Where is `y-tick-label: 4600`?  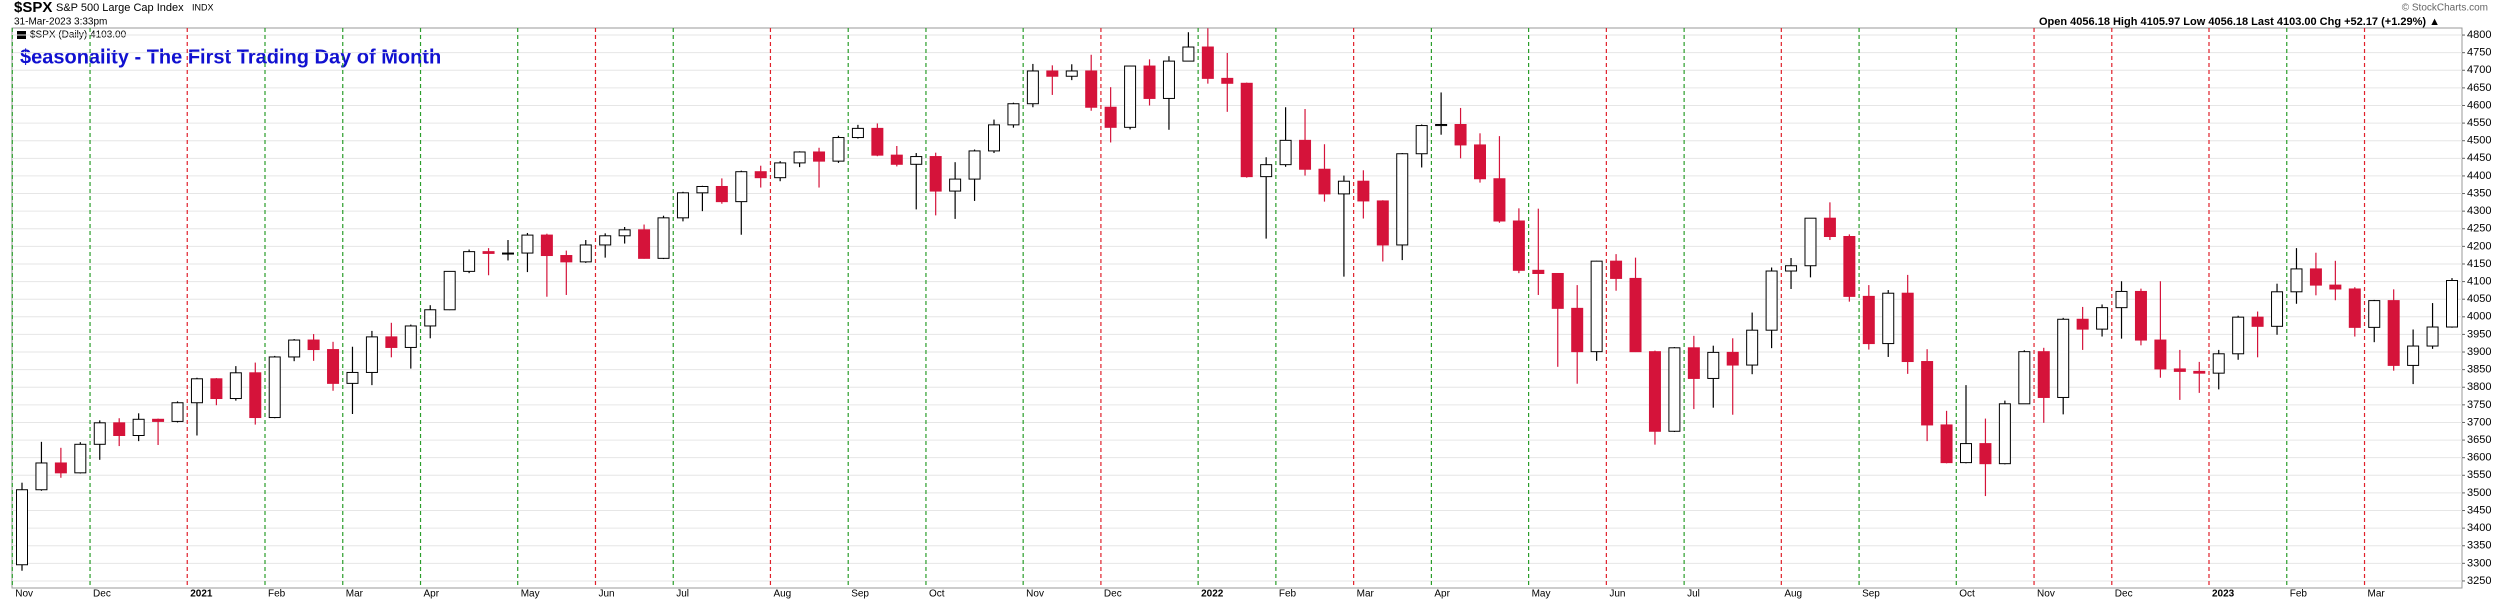
y-tick-label: 4600 is located at coordinates (2479, 105).